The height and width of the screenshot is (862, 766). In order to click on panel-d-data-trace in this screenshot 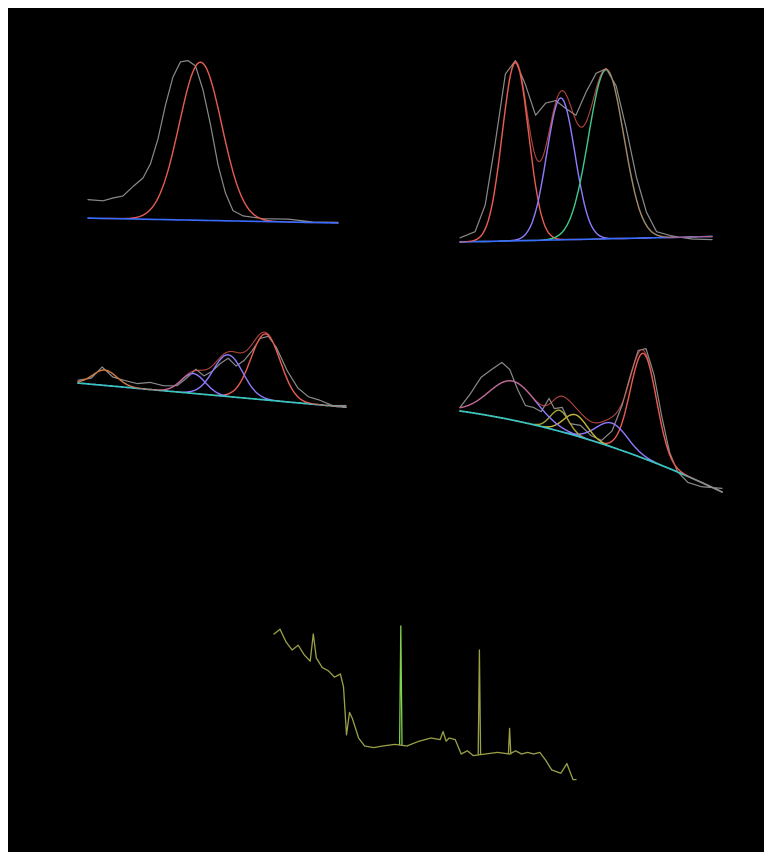, I will do `click(591, 418)`.